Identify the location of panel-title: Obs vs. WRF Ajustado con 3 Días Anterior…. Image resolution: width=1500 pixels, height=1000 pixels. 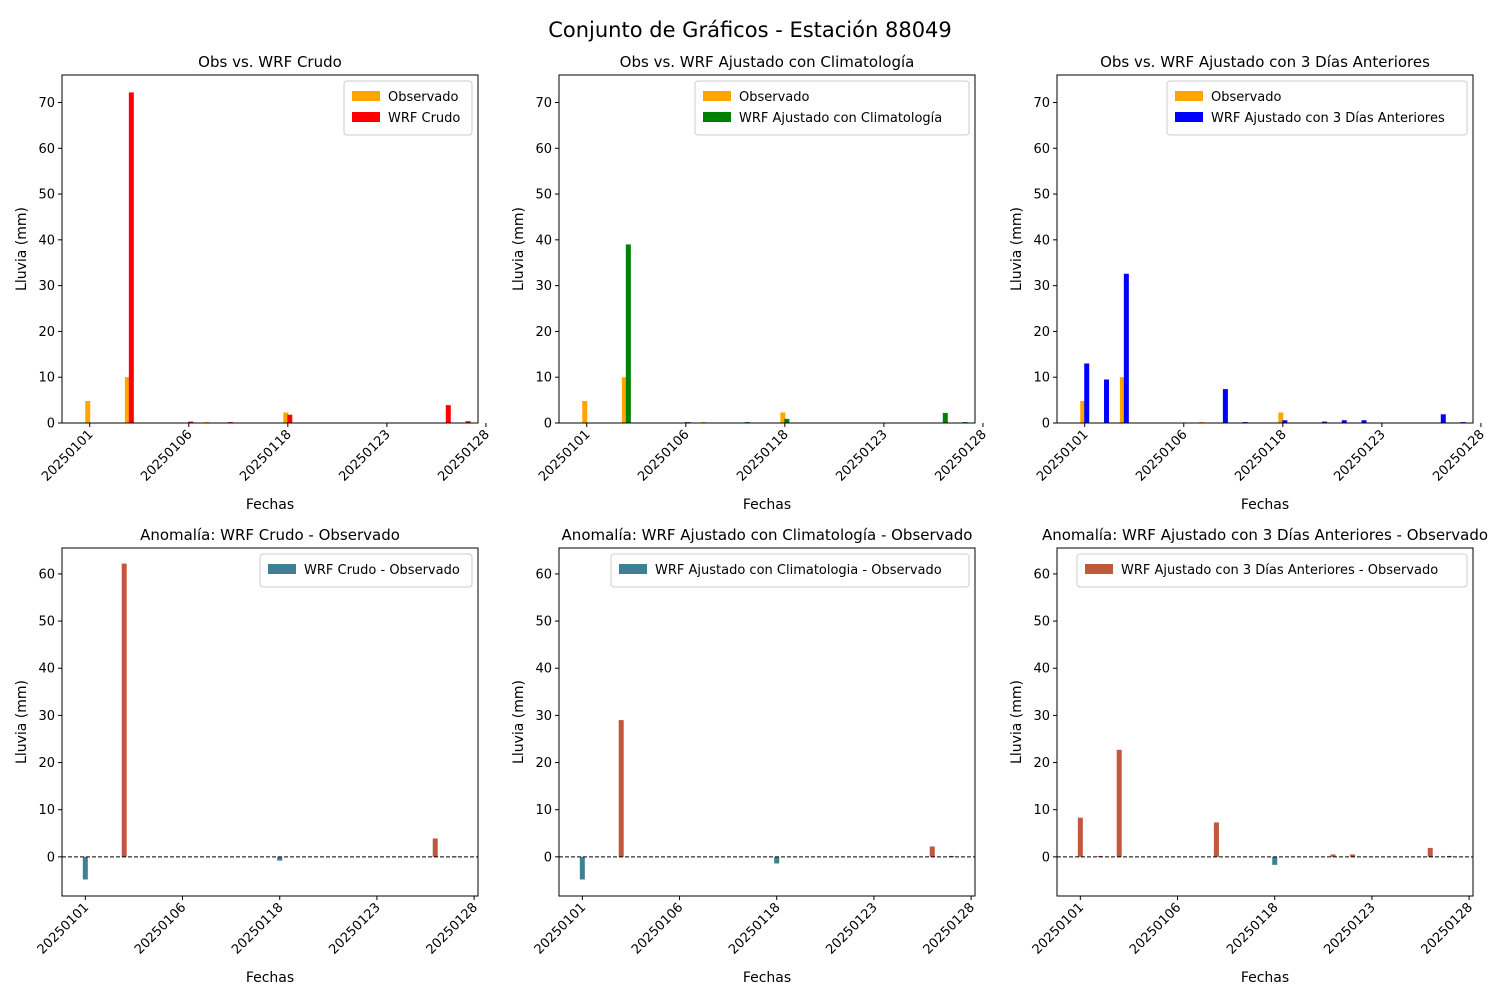
(1265, 62).